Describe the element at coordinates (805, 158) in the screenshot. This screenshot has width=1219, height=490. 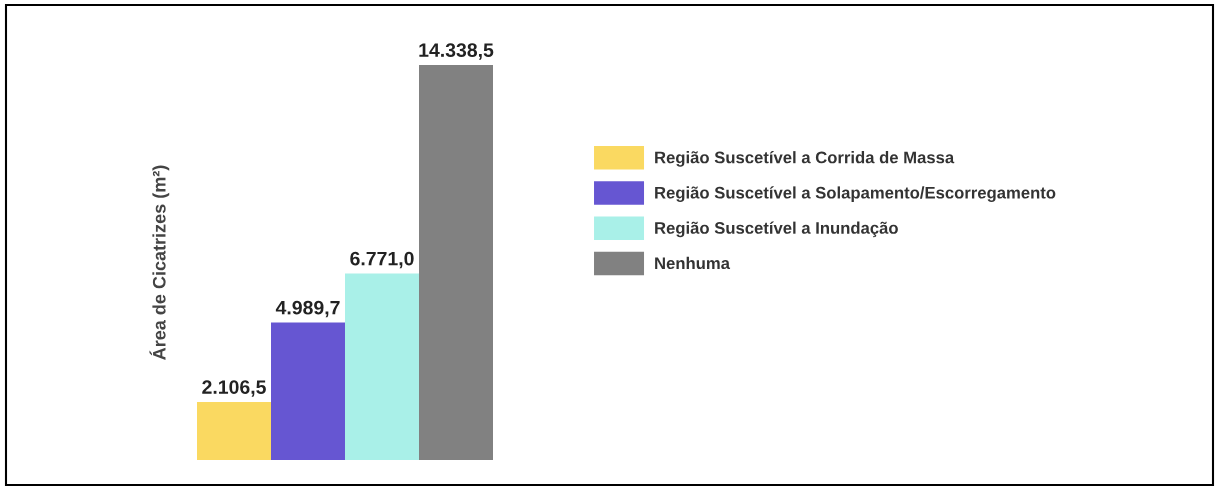
I see `legend-label: Região Suscetível a Corrida de Massa` at that location.